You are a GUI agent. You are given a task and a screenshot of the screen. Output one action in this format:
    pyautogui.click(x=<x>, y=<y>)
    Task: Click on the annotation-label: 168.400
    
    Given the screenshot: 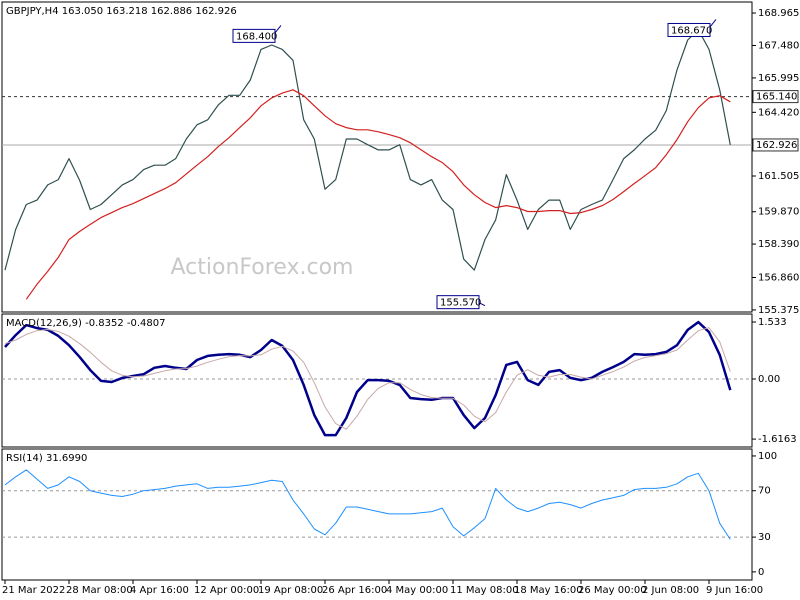 What is the action you would take?
    pyautogui.click(x=256, y=36)
    